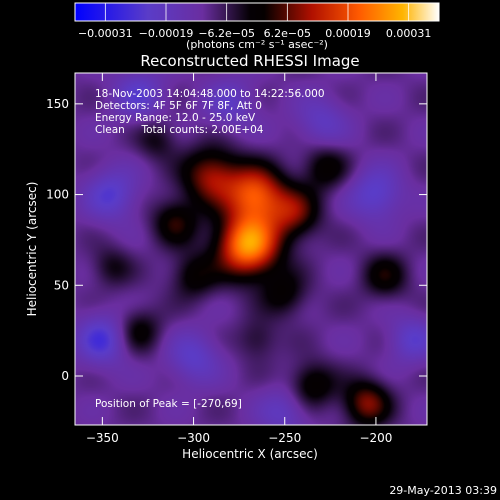 The width and height of the screenshot is (500, 500). Describe the element at coordinates (287, 33) in the screenshot. I see `colorbar-tick-label: 6.2e−05` at that location.